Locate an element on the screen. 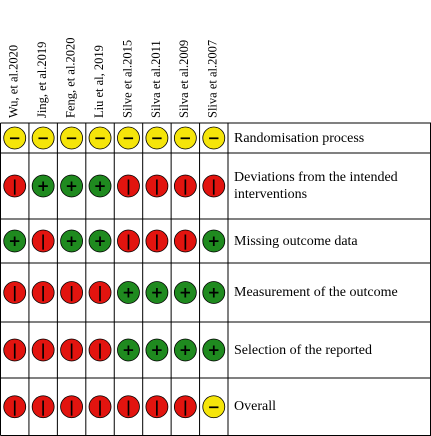 This screenshot has width=431, height=436. study-label: Sliva et al.2007 is located at coordinates (213, 79).